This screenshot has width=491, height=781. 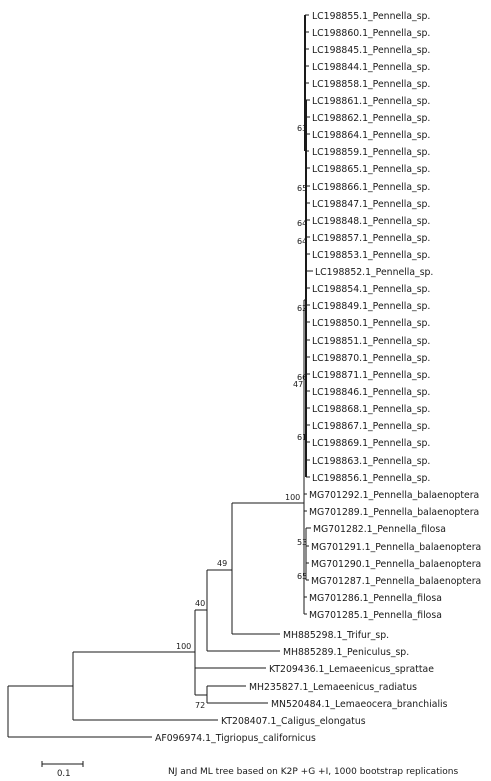 What do you see at coordinates (371, 84) in the screenshot?
I see `taxon-label: LC198858.1_Pennella_sp.` at bounding box center [371, 84].